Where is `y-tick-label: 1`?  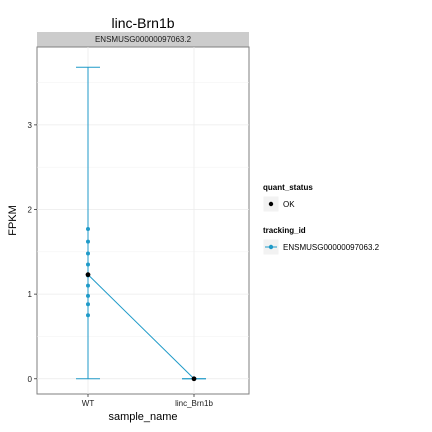
y-tick-label: 1 is located at coordinates (30, 294).